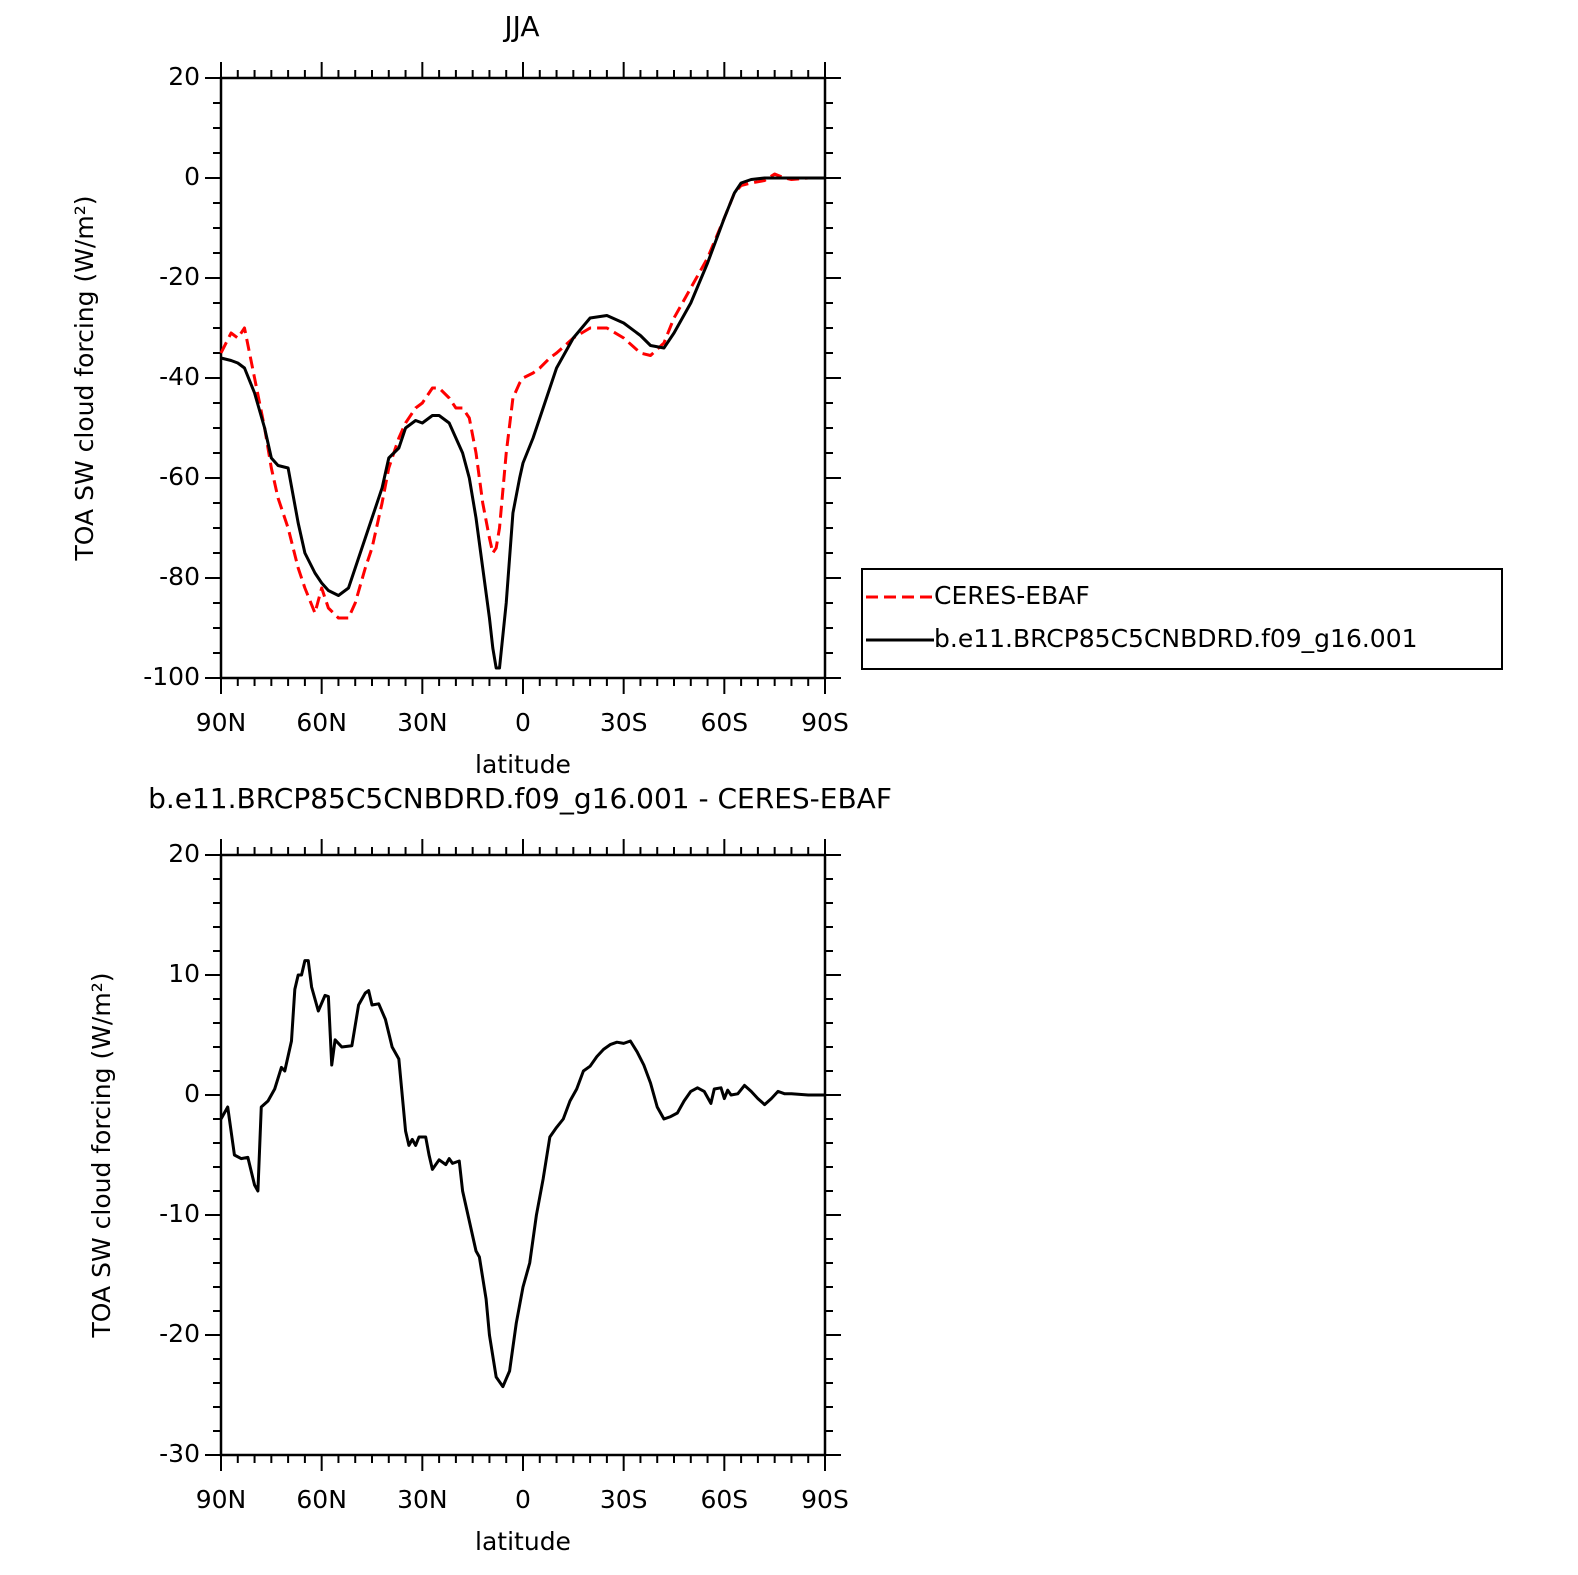  I want to click on y-tick-label: -10, so click(179, 1213).